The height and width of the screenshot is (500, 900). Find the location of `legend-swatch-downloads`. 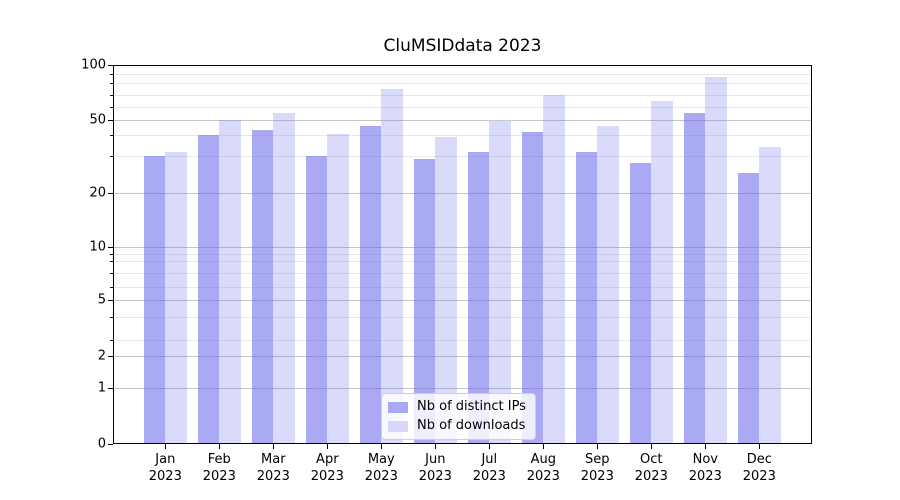

legend-swatch-downloads is located at coordinates (398, 426).